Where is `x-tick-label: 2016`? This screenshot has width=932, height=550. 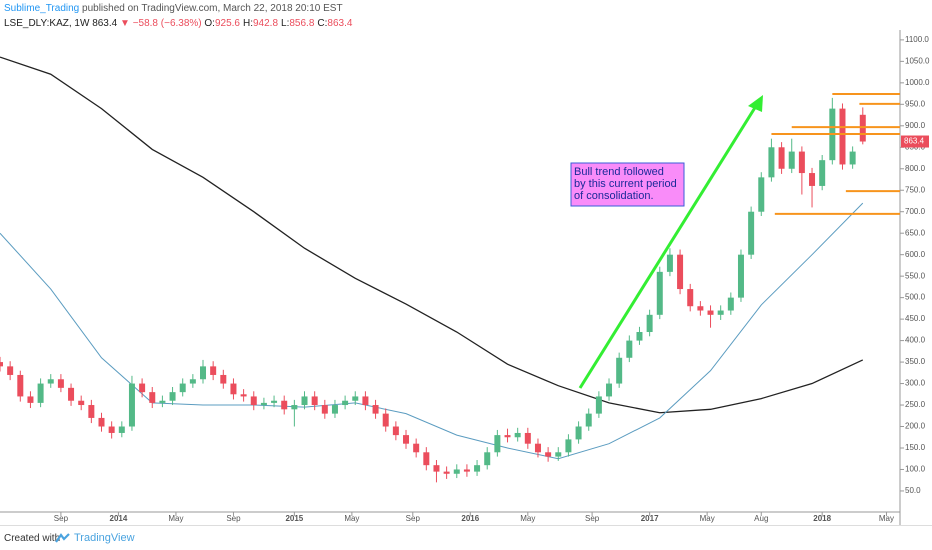
x-tick-label: 2016 is located at coordinates (470, 518).